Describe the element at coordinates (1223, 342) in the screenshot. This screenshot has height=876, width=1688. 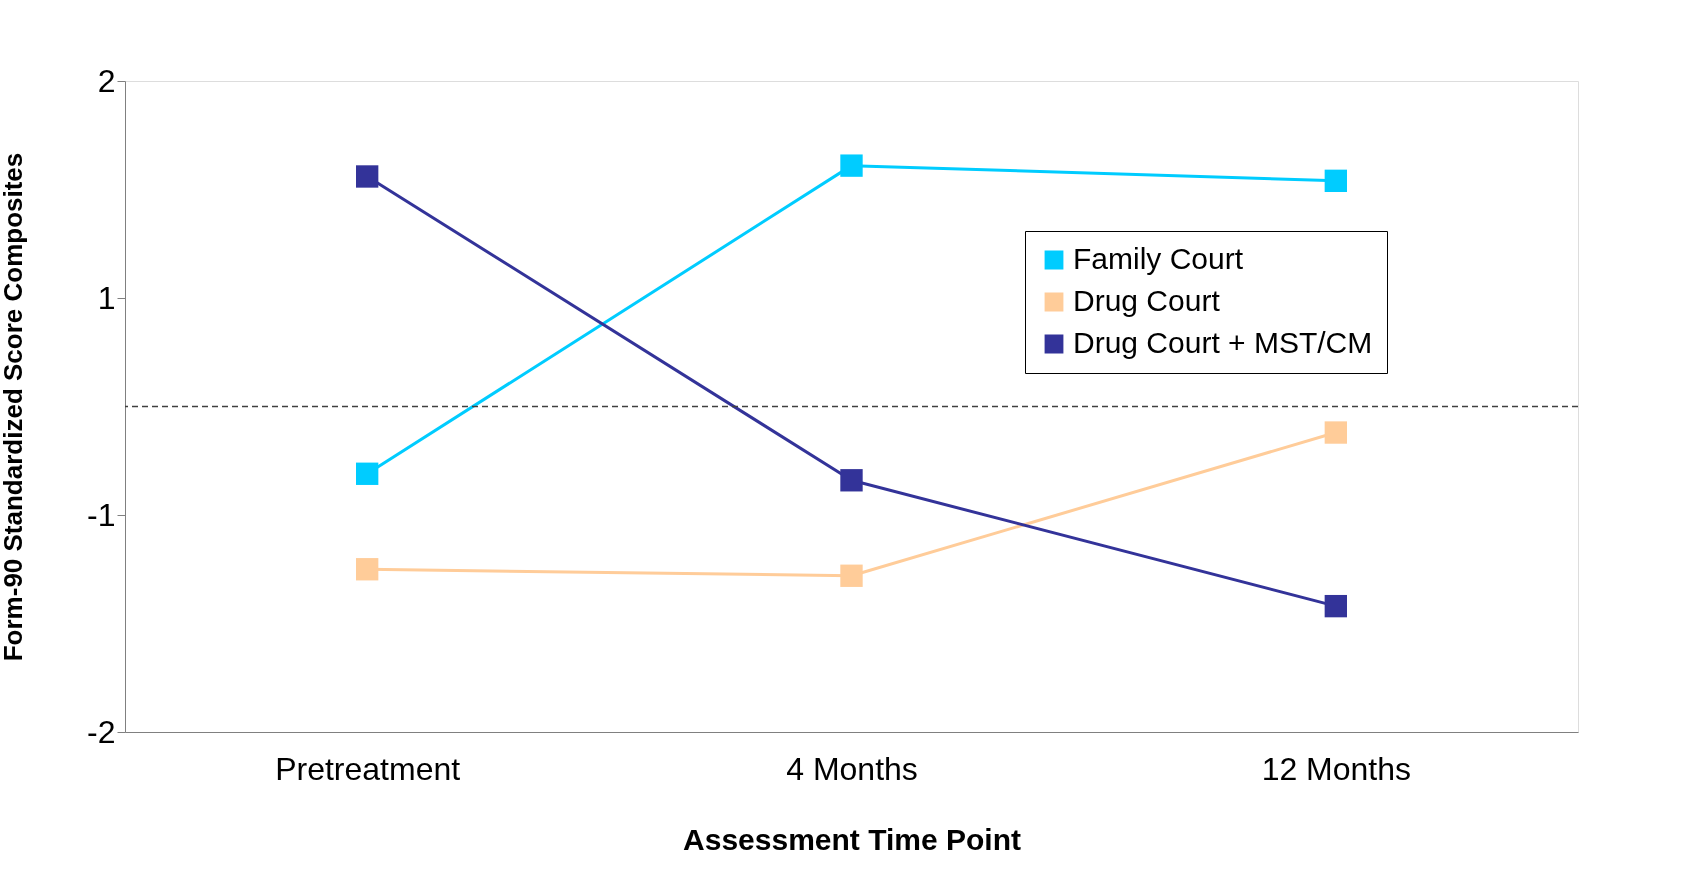
I see `legend-label: Drug Court + MST/CM` at that location.